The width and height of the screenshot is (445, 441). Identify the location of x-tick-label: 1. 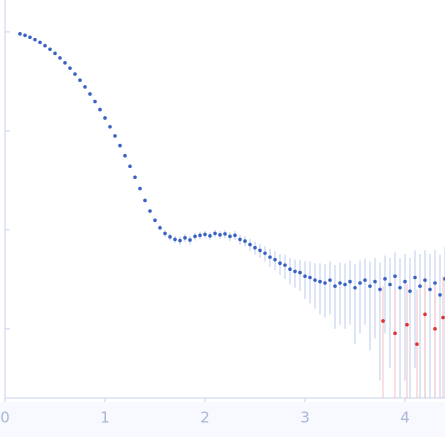
(105, 418).